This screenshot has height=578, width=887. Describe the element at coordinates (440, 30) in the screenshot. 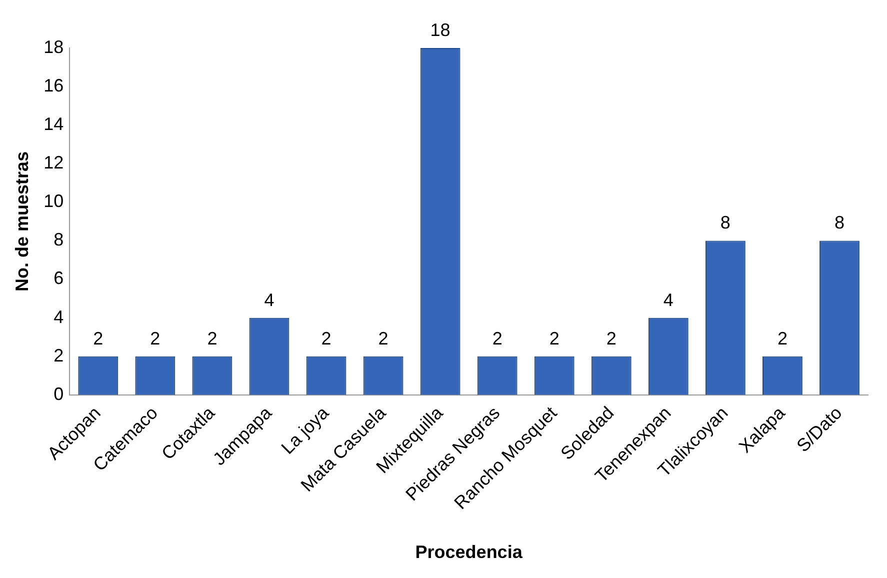

I see `data-label: 18` at that location.